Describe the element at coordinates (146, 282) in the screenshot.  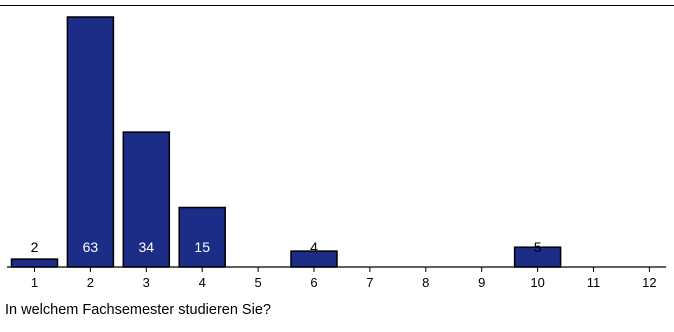
I see `x-tick-label-3: 3` at that location.